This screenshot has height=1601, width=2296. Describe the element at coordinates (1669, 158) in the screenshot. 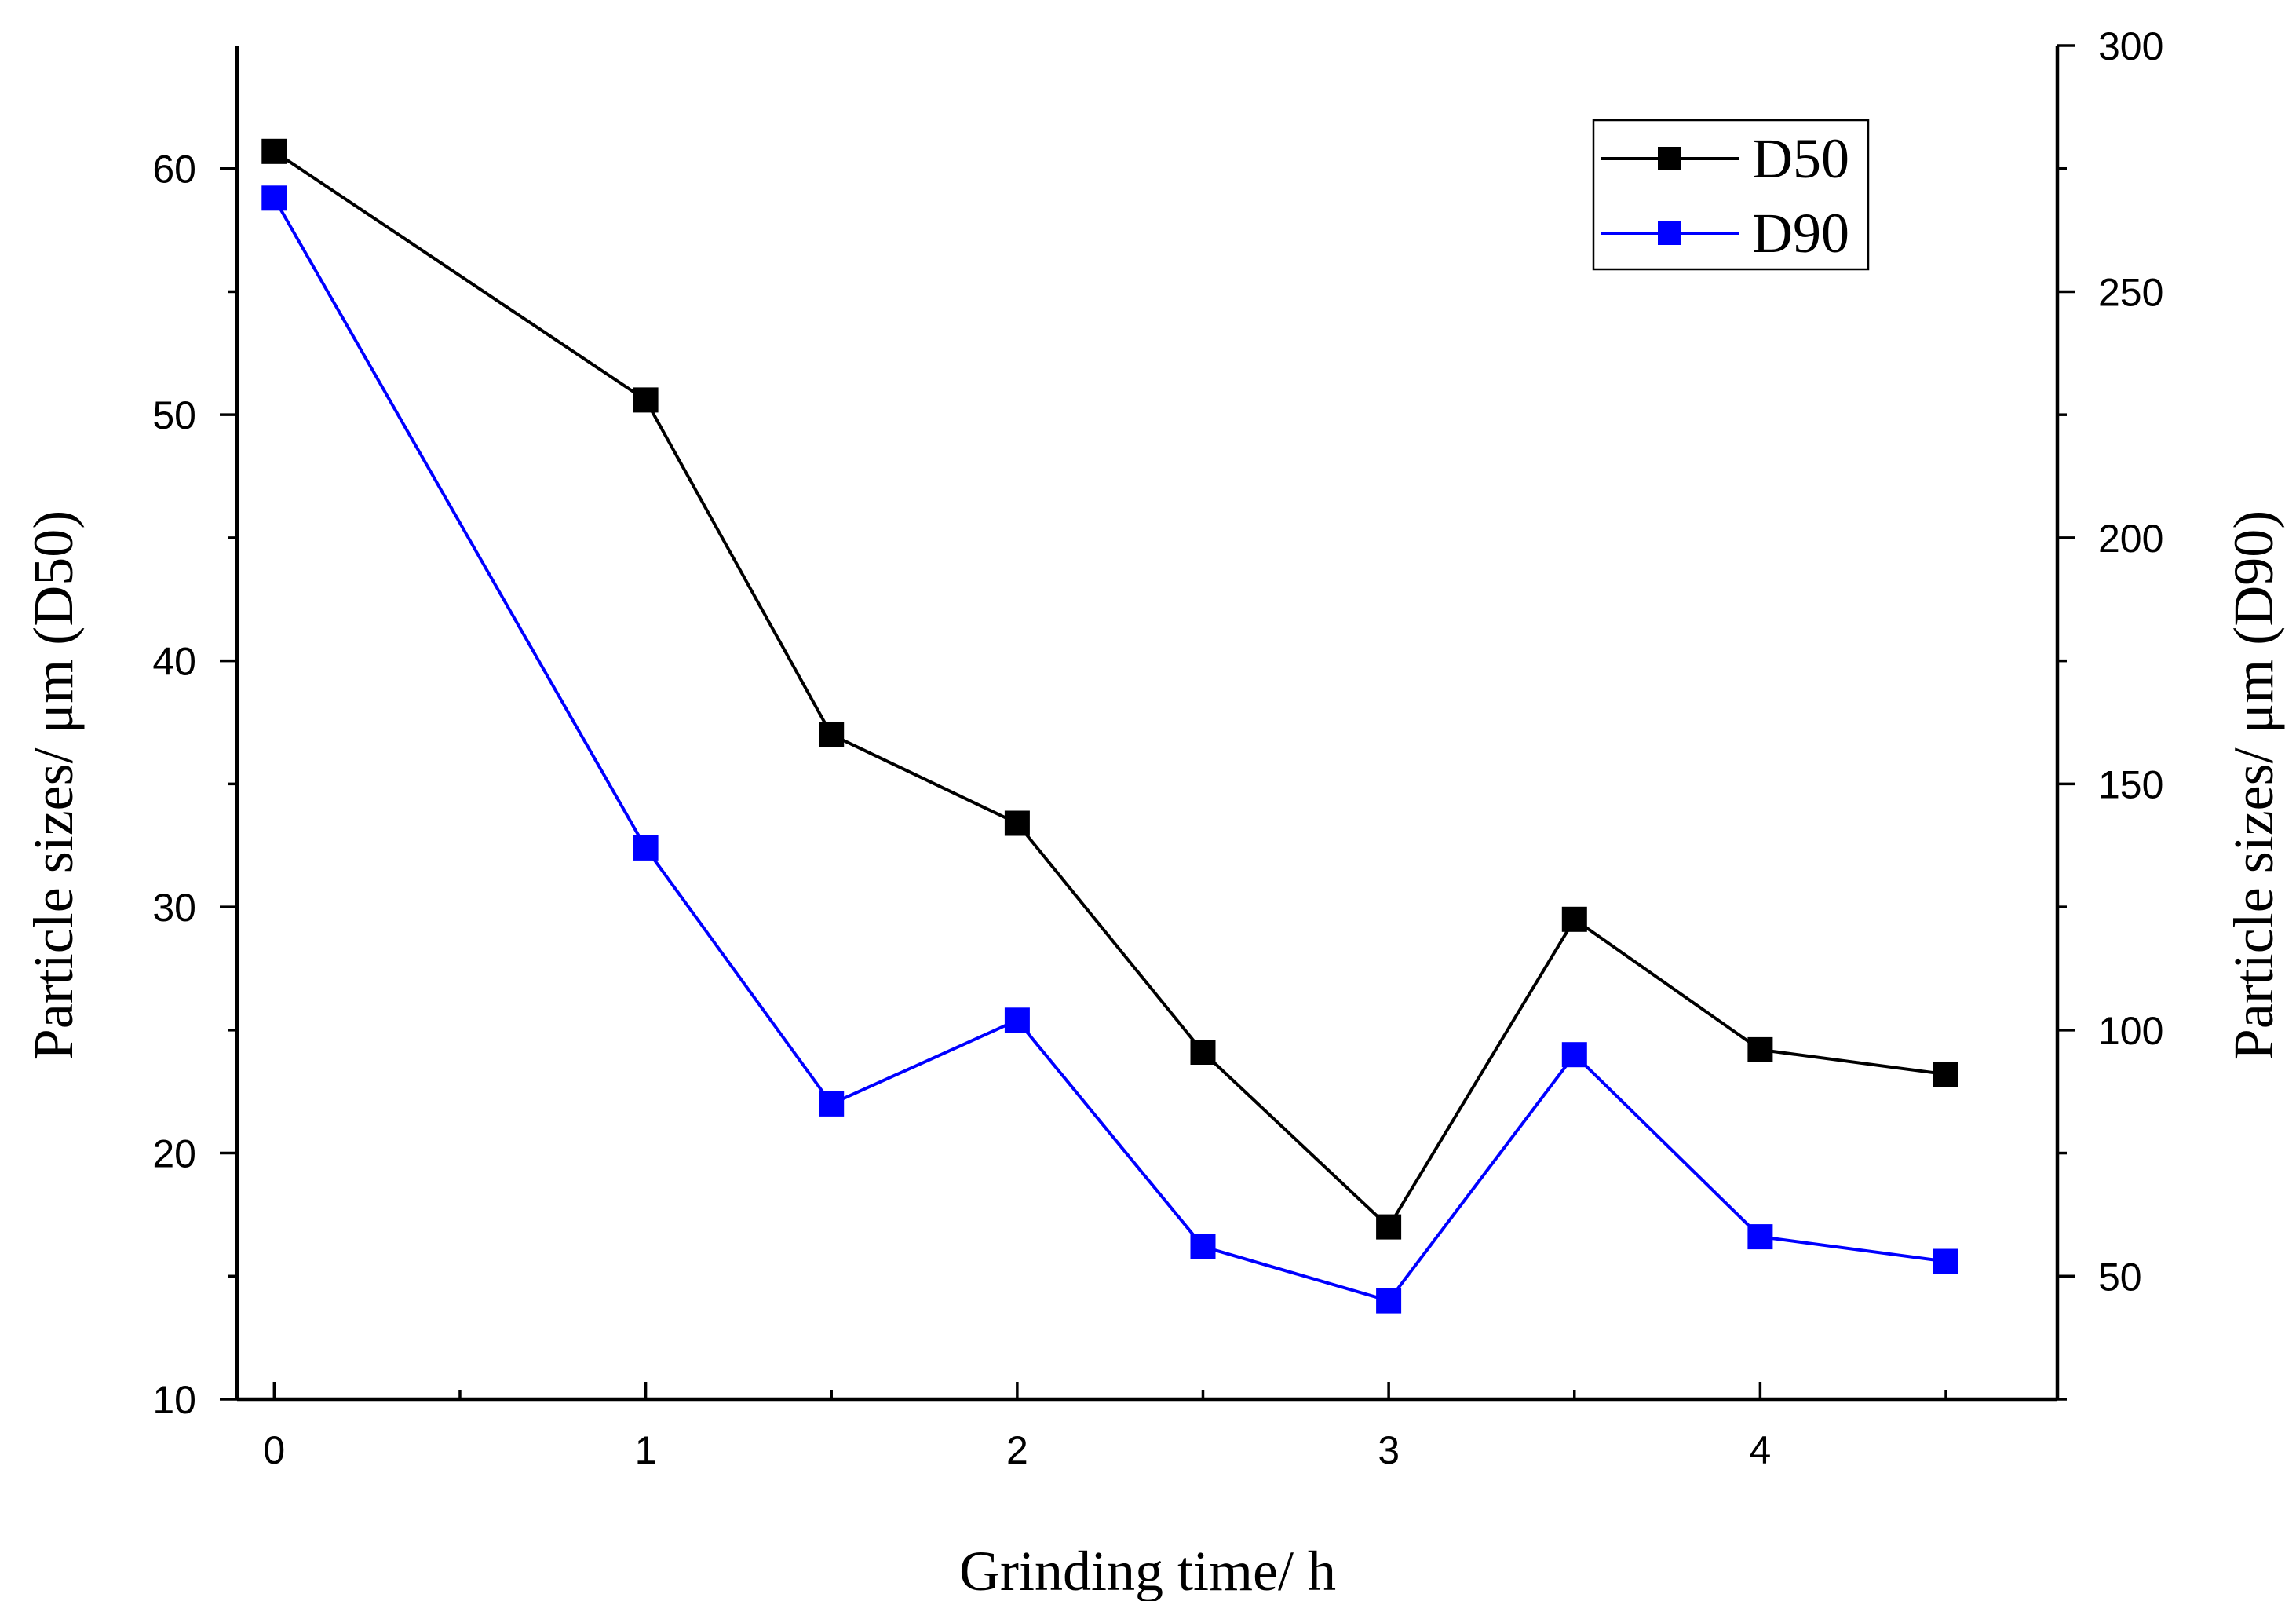

I see `legend-marker-d50` at that location.